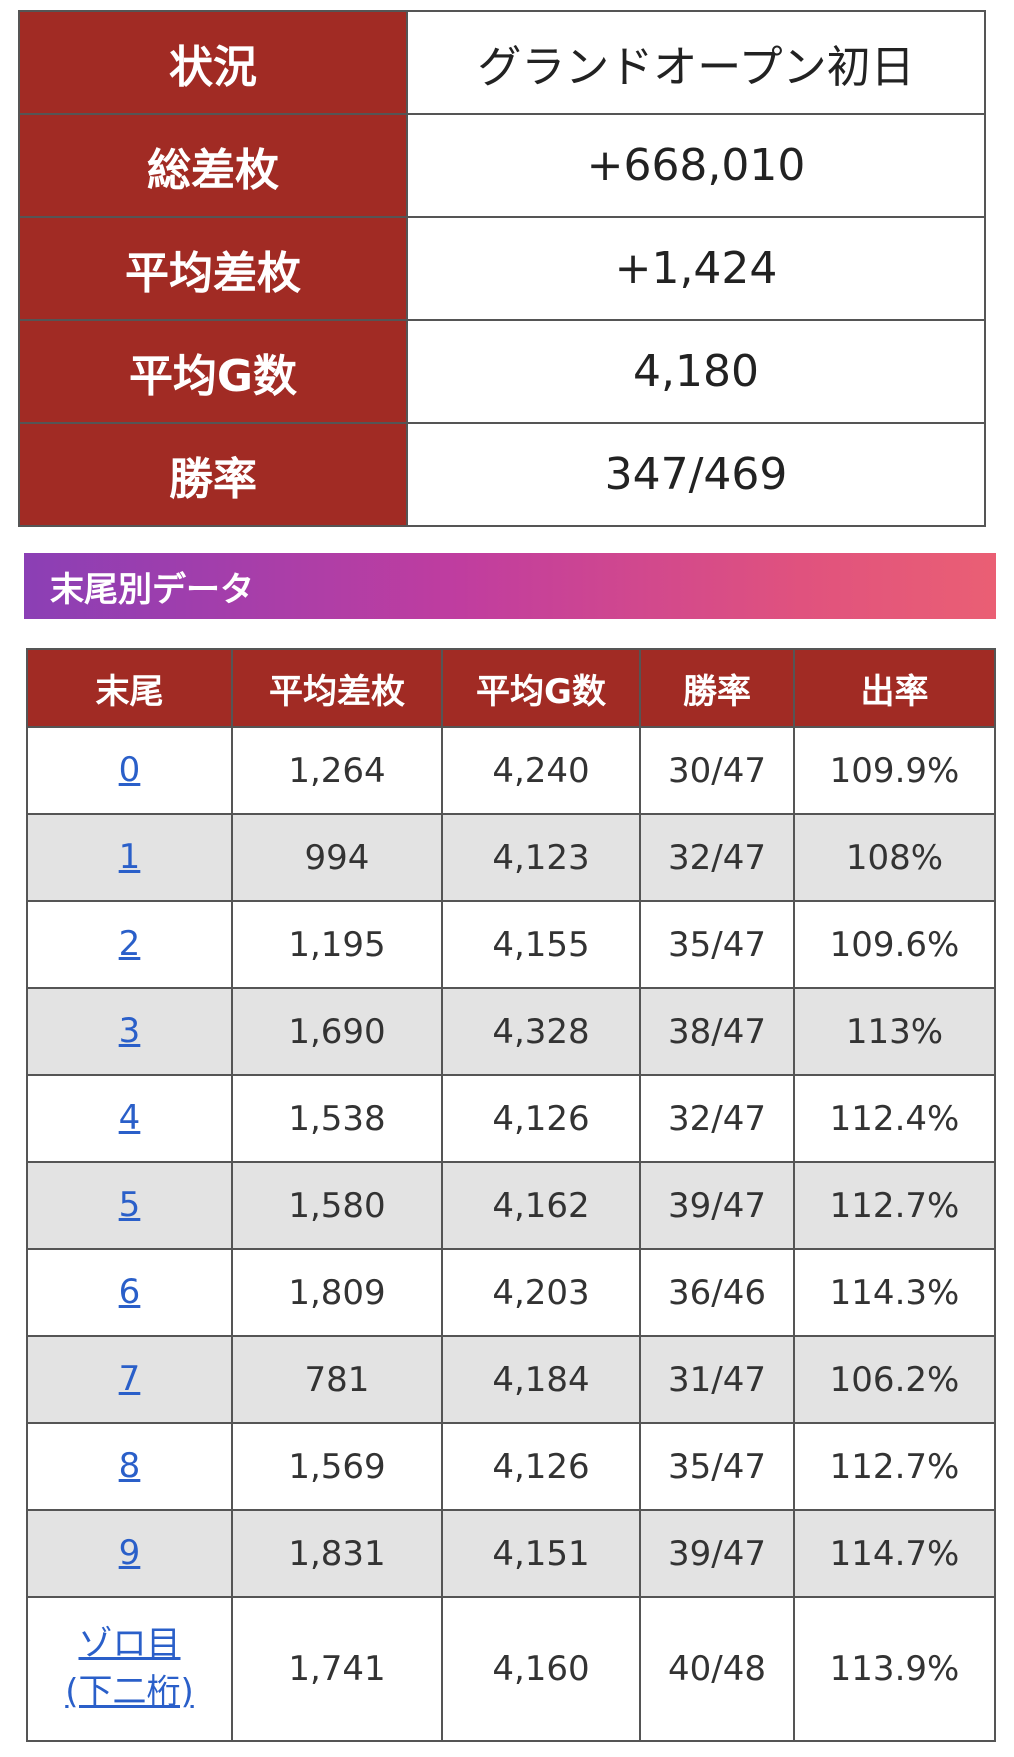  What do you see at coordinates (337, 1553) in the screenshot?
I see `avg-diff-cell: 1,831` at bounding box center [337, 1553].